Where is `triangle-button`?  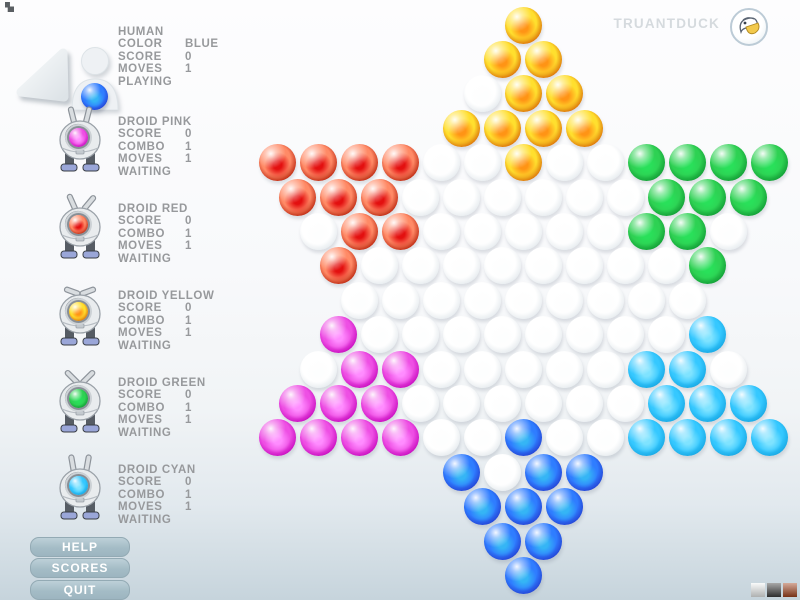
triangle-button is located at coordinates (42, 75).